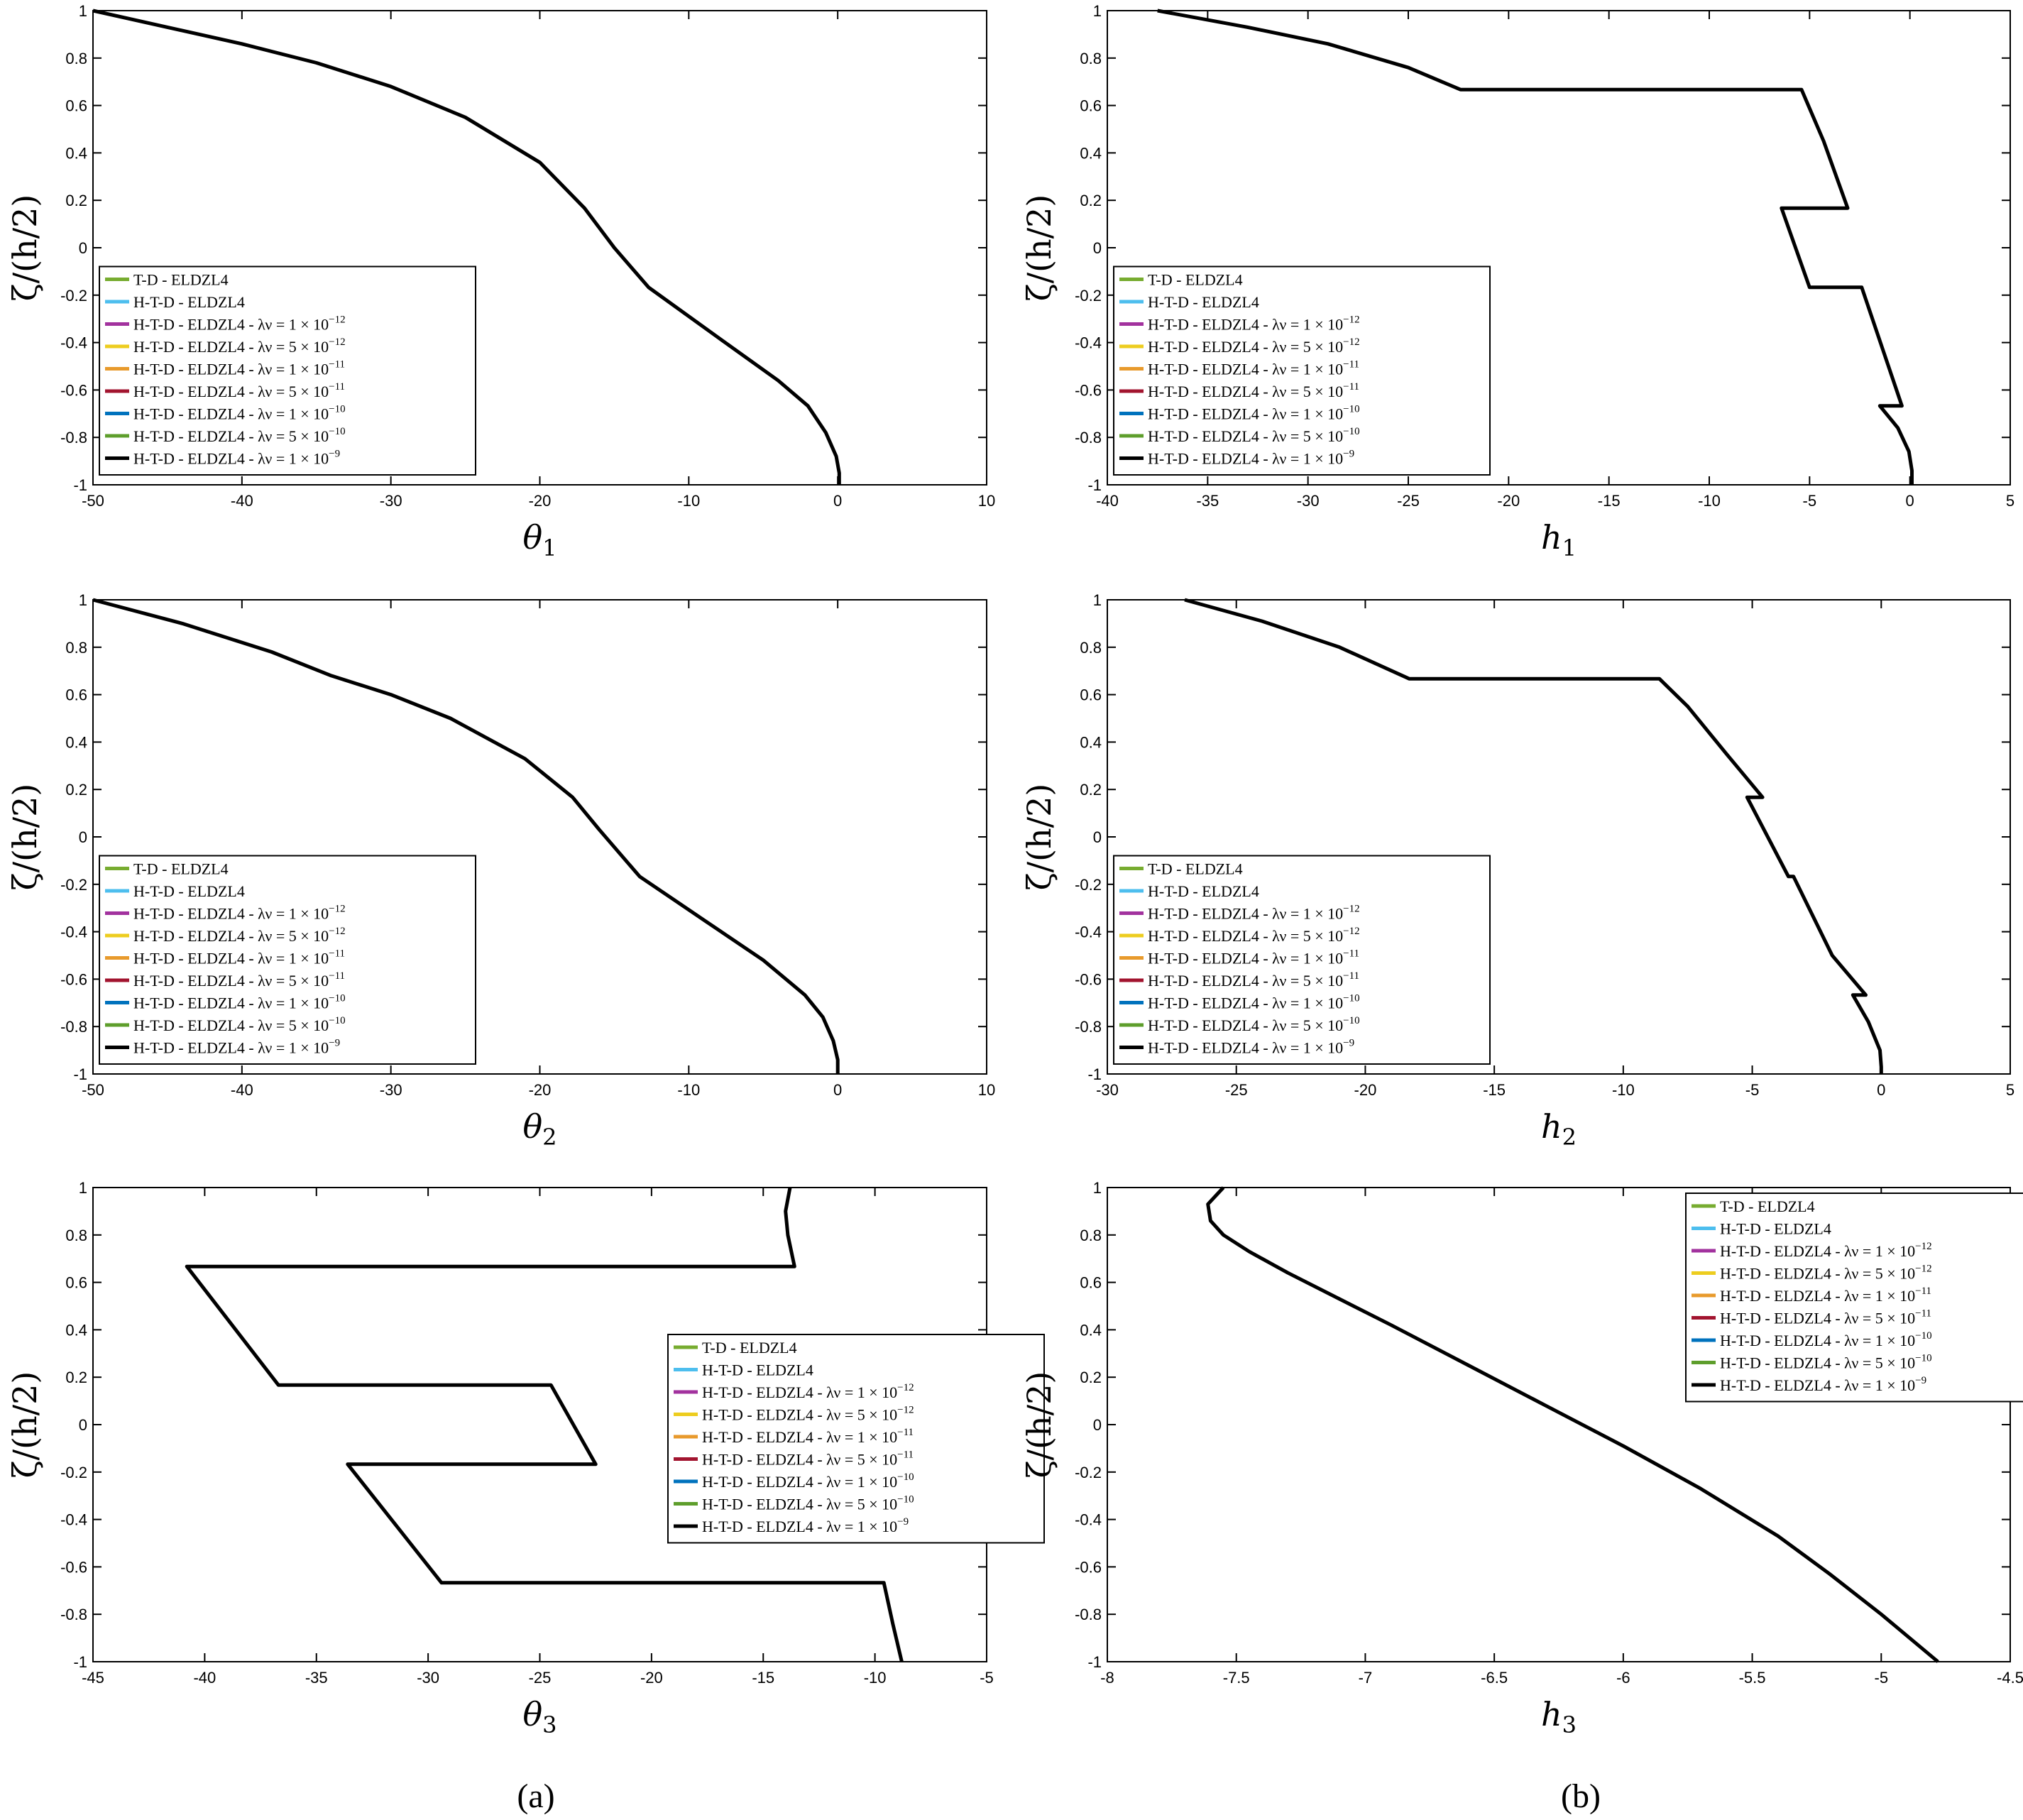 The image size is (2023, 1820). I want to click on x-tick-label: -30, so click(1107, 1090).